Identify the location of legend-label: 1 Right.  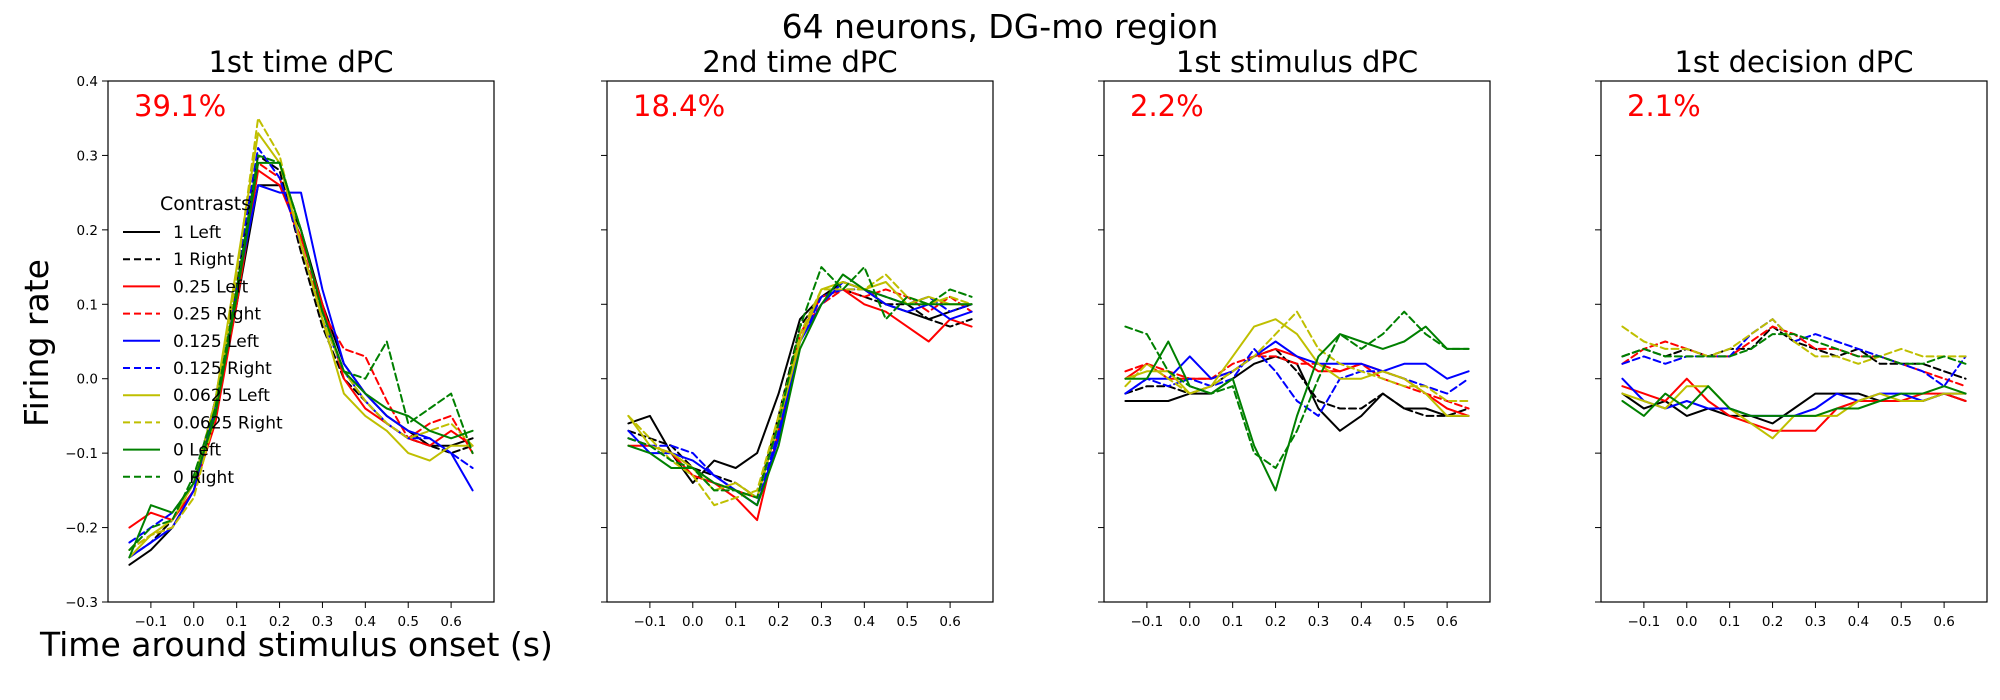
(203, 260).